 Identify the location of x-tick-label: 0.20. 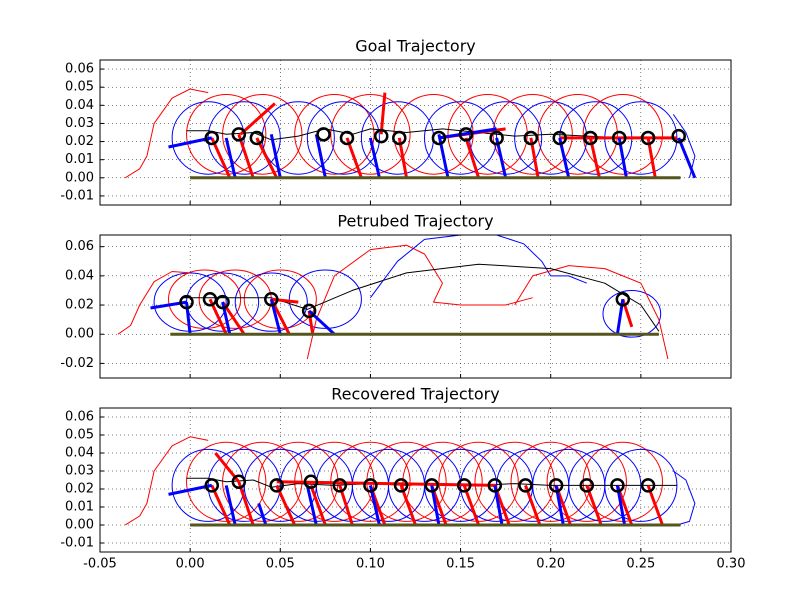
(550, 564).